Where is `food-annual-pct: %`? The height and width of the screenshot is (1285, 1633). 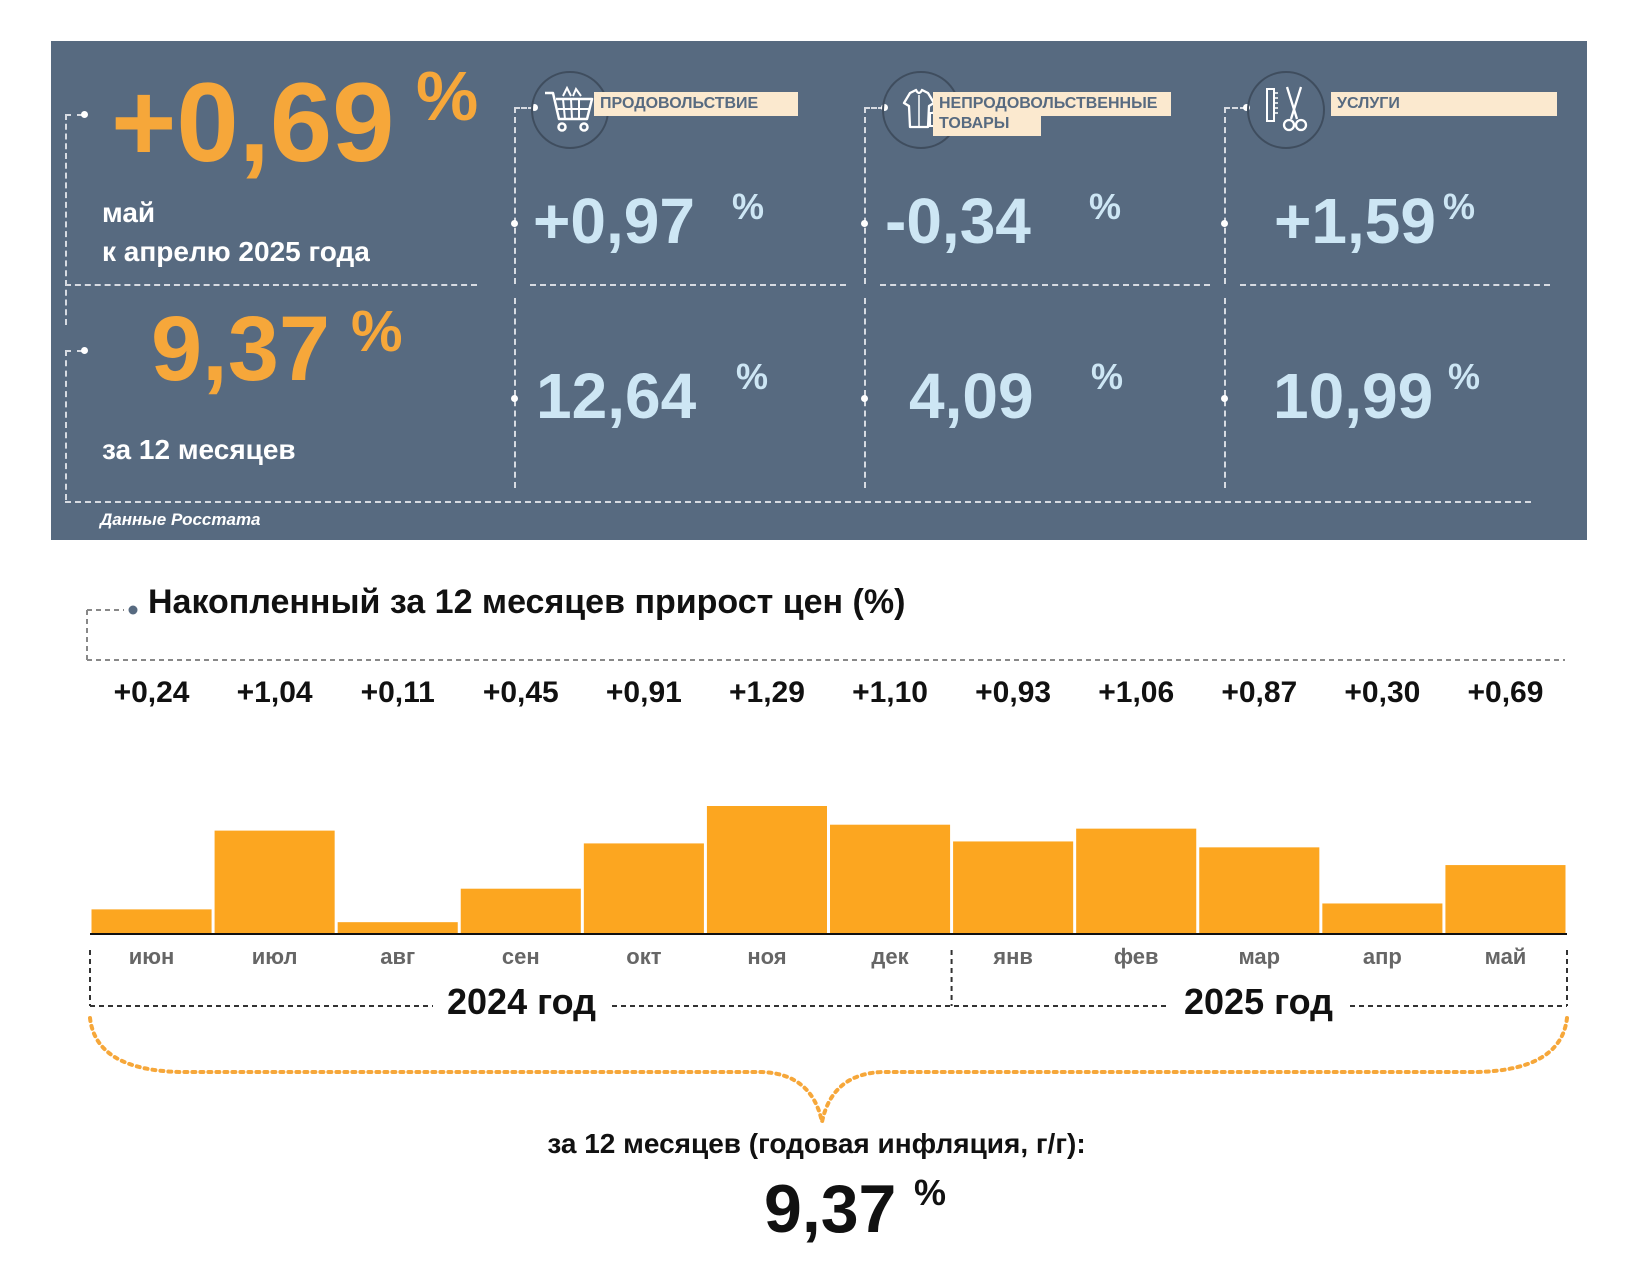 food-annual-pct: % is located at coordinates (752, 376).